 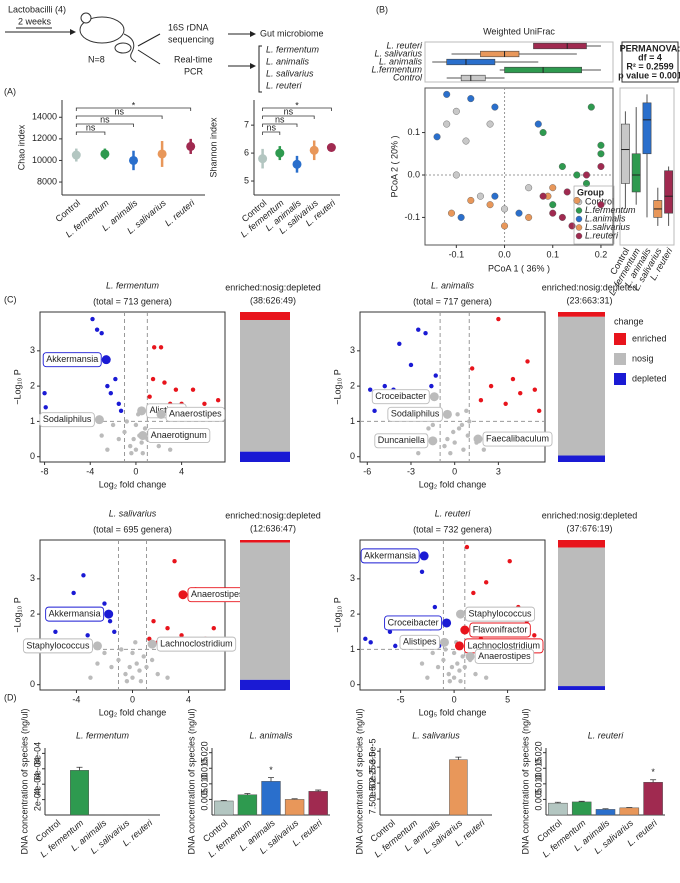 What do you see at coordinates (133, 712) in the screenshot?
I see `x-axis-label: Log₂ fold change` at bounding box center [133, 712].